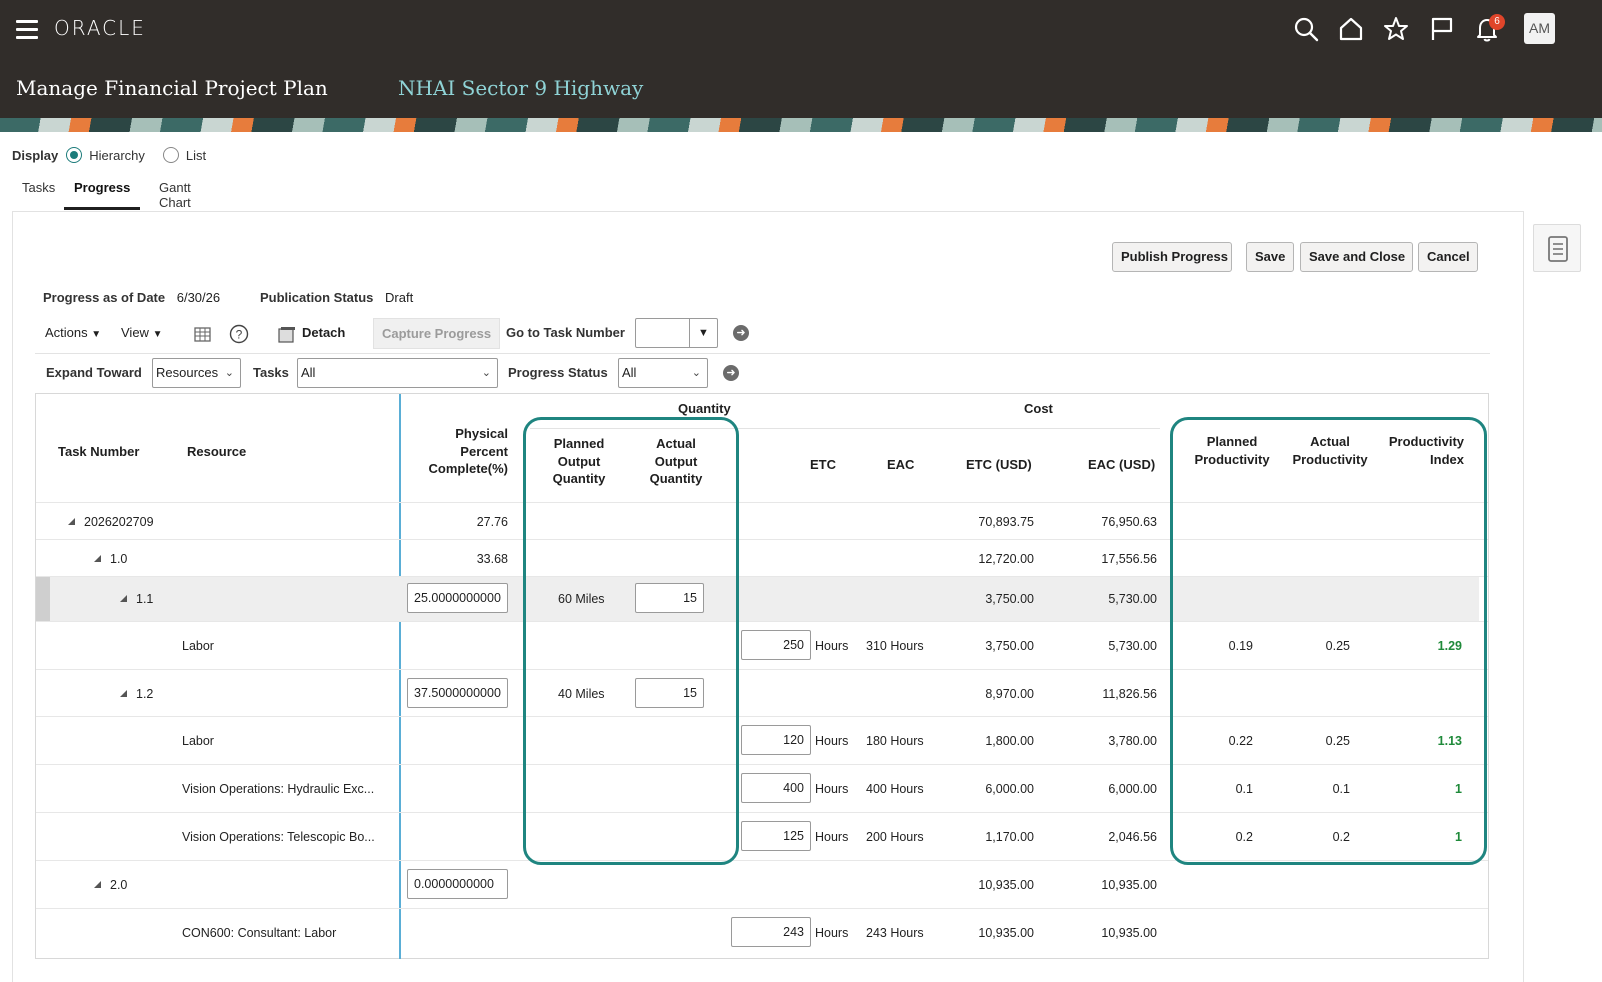  I want to click on table-row-task: 1.0, so click(110, 559).